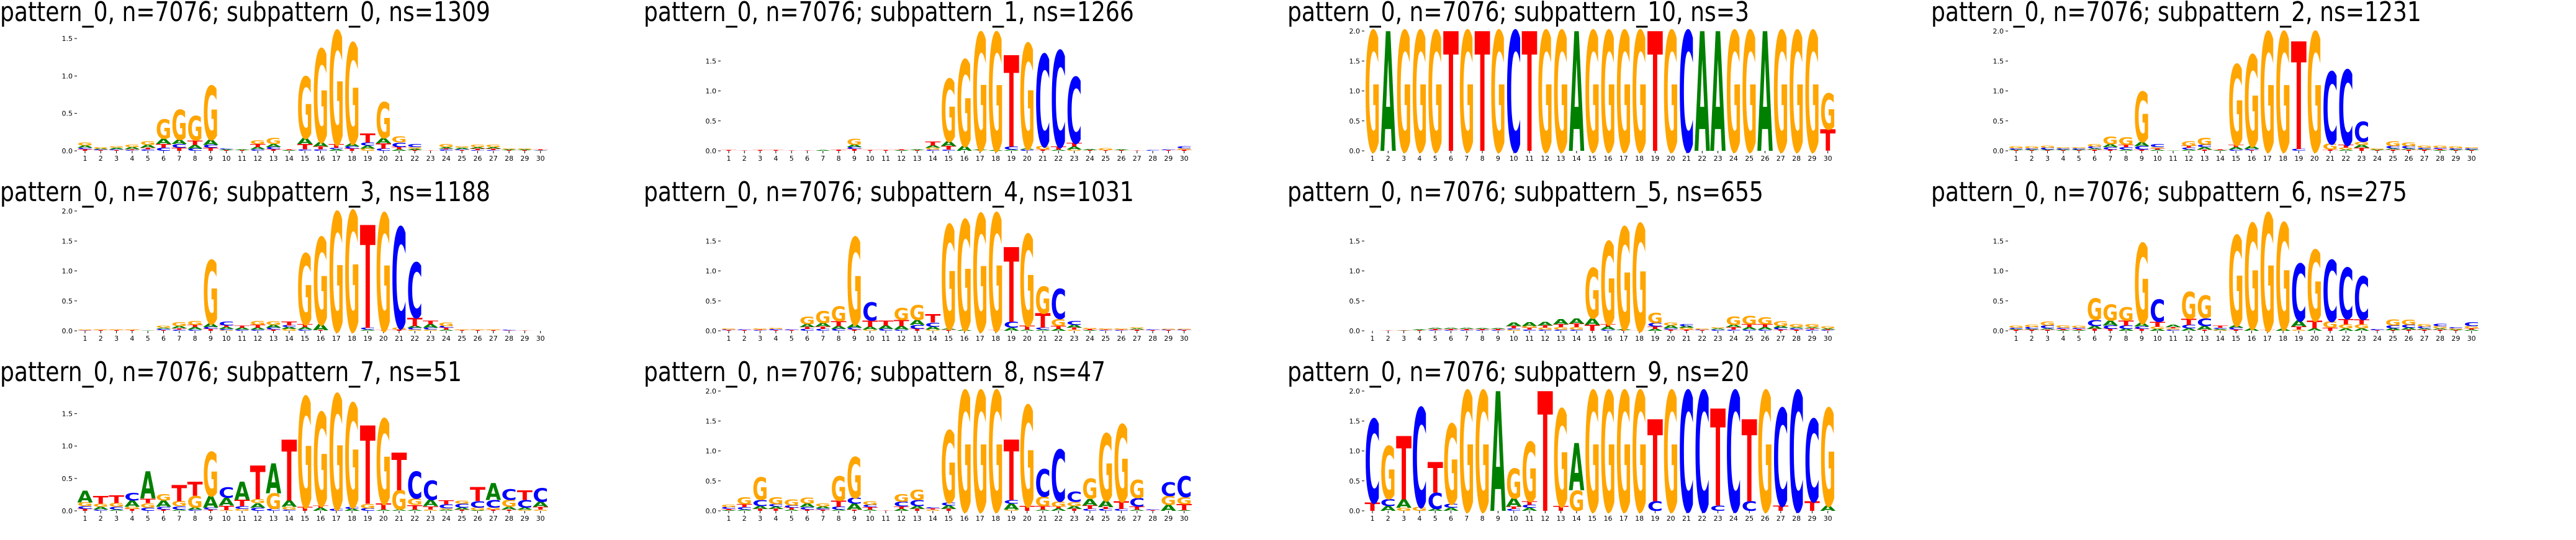  What do you see at coordinates (399, 339) in the screenshot?
I see `x-tick-label: 21` at bounding box center [399, 339].